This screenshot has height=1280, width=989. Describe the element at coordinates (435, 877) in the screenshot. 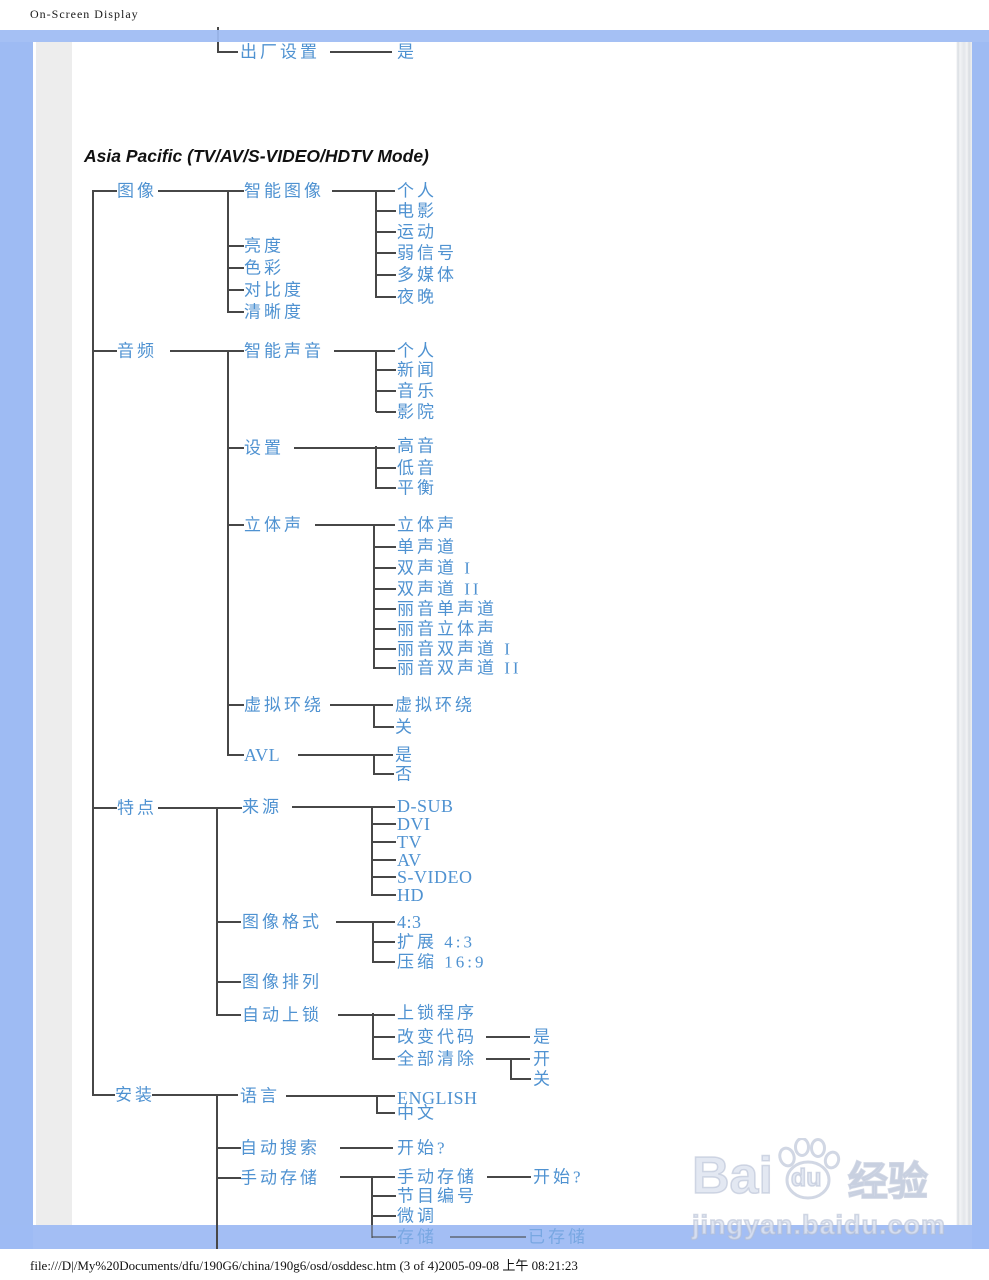

I see `tree-node: S-VIDEO` at that location.